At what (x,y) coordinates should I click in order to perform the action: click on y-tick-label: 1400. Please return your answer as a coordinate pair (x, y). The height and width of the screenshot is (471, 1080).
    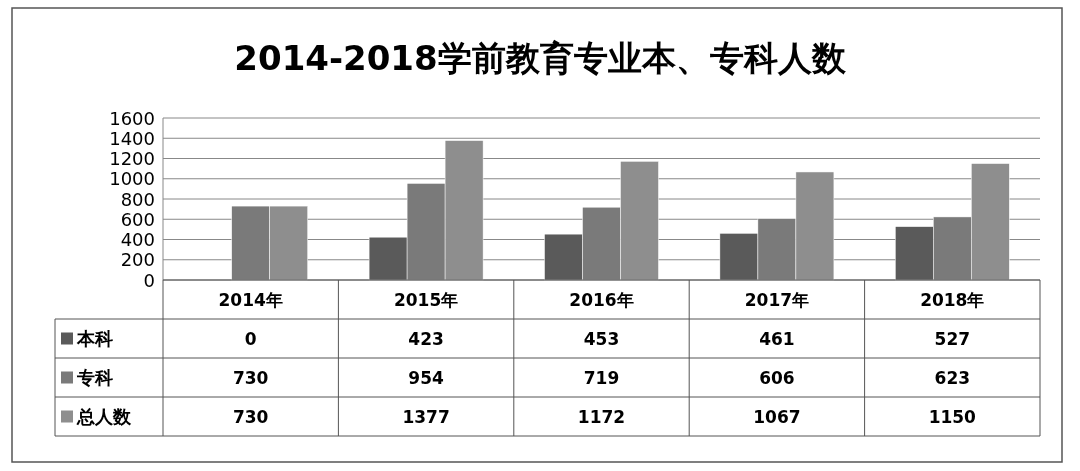
    Looking at the image, I should click on (132, 138).